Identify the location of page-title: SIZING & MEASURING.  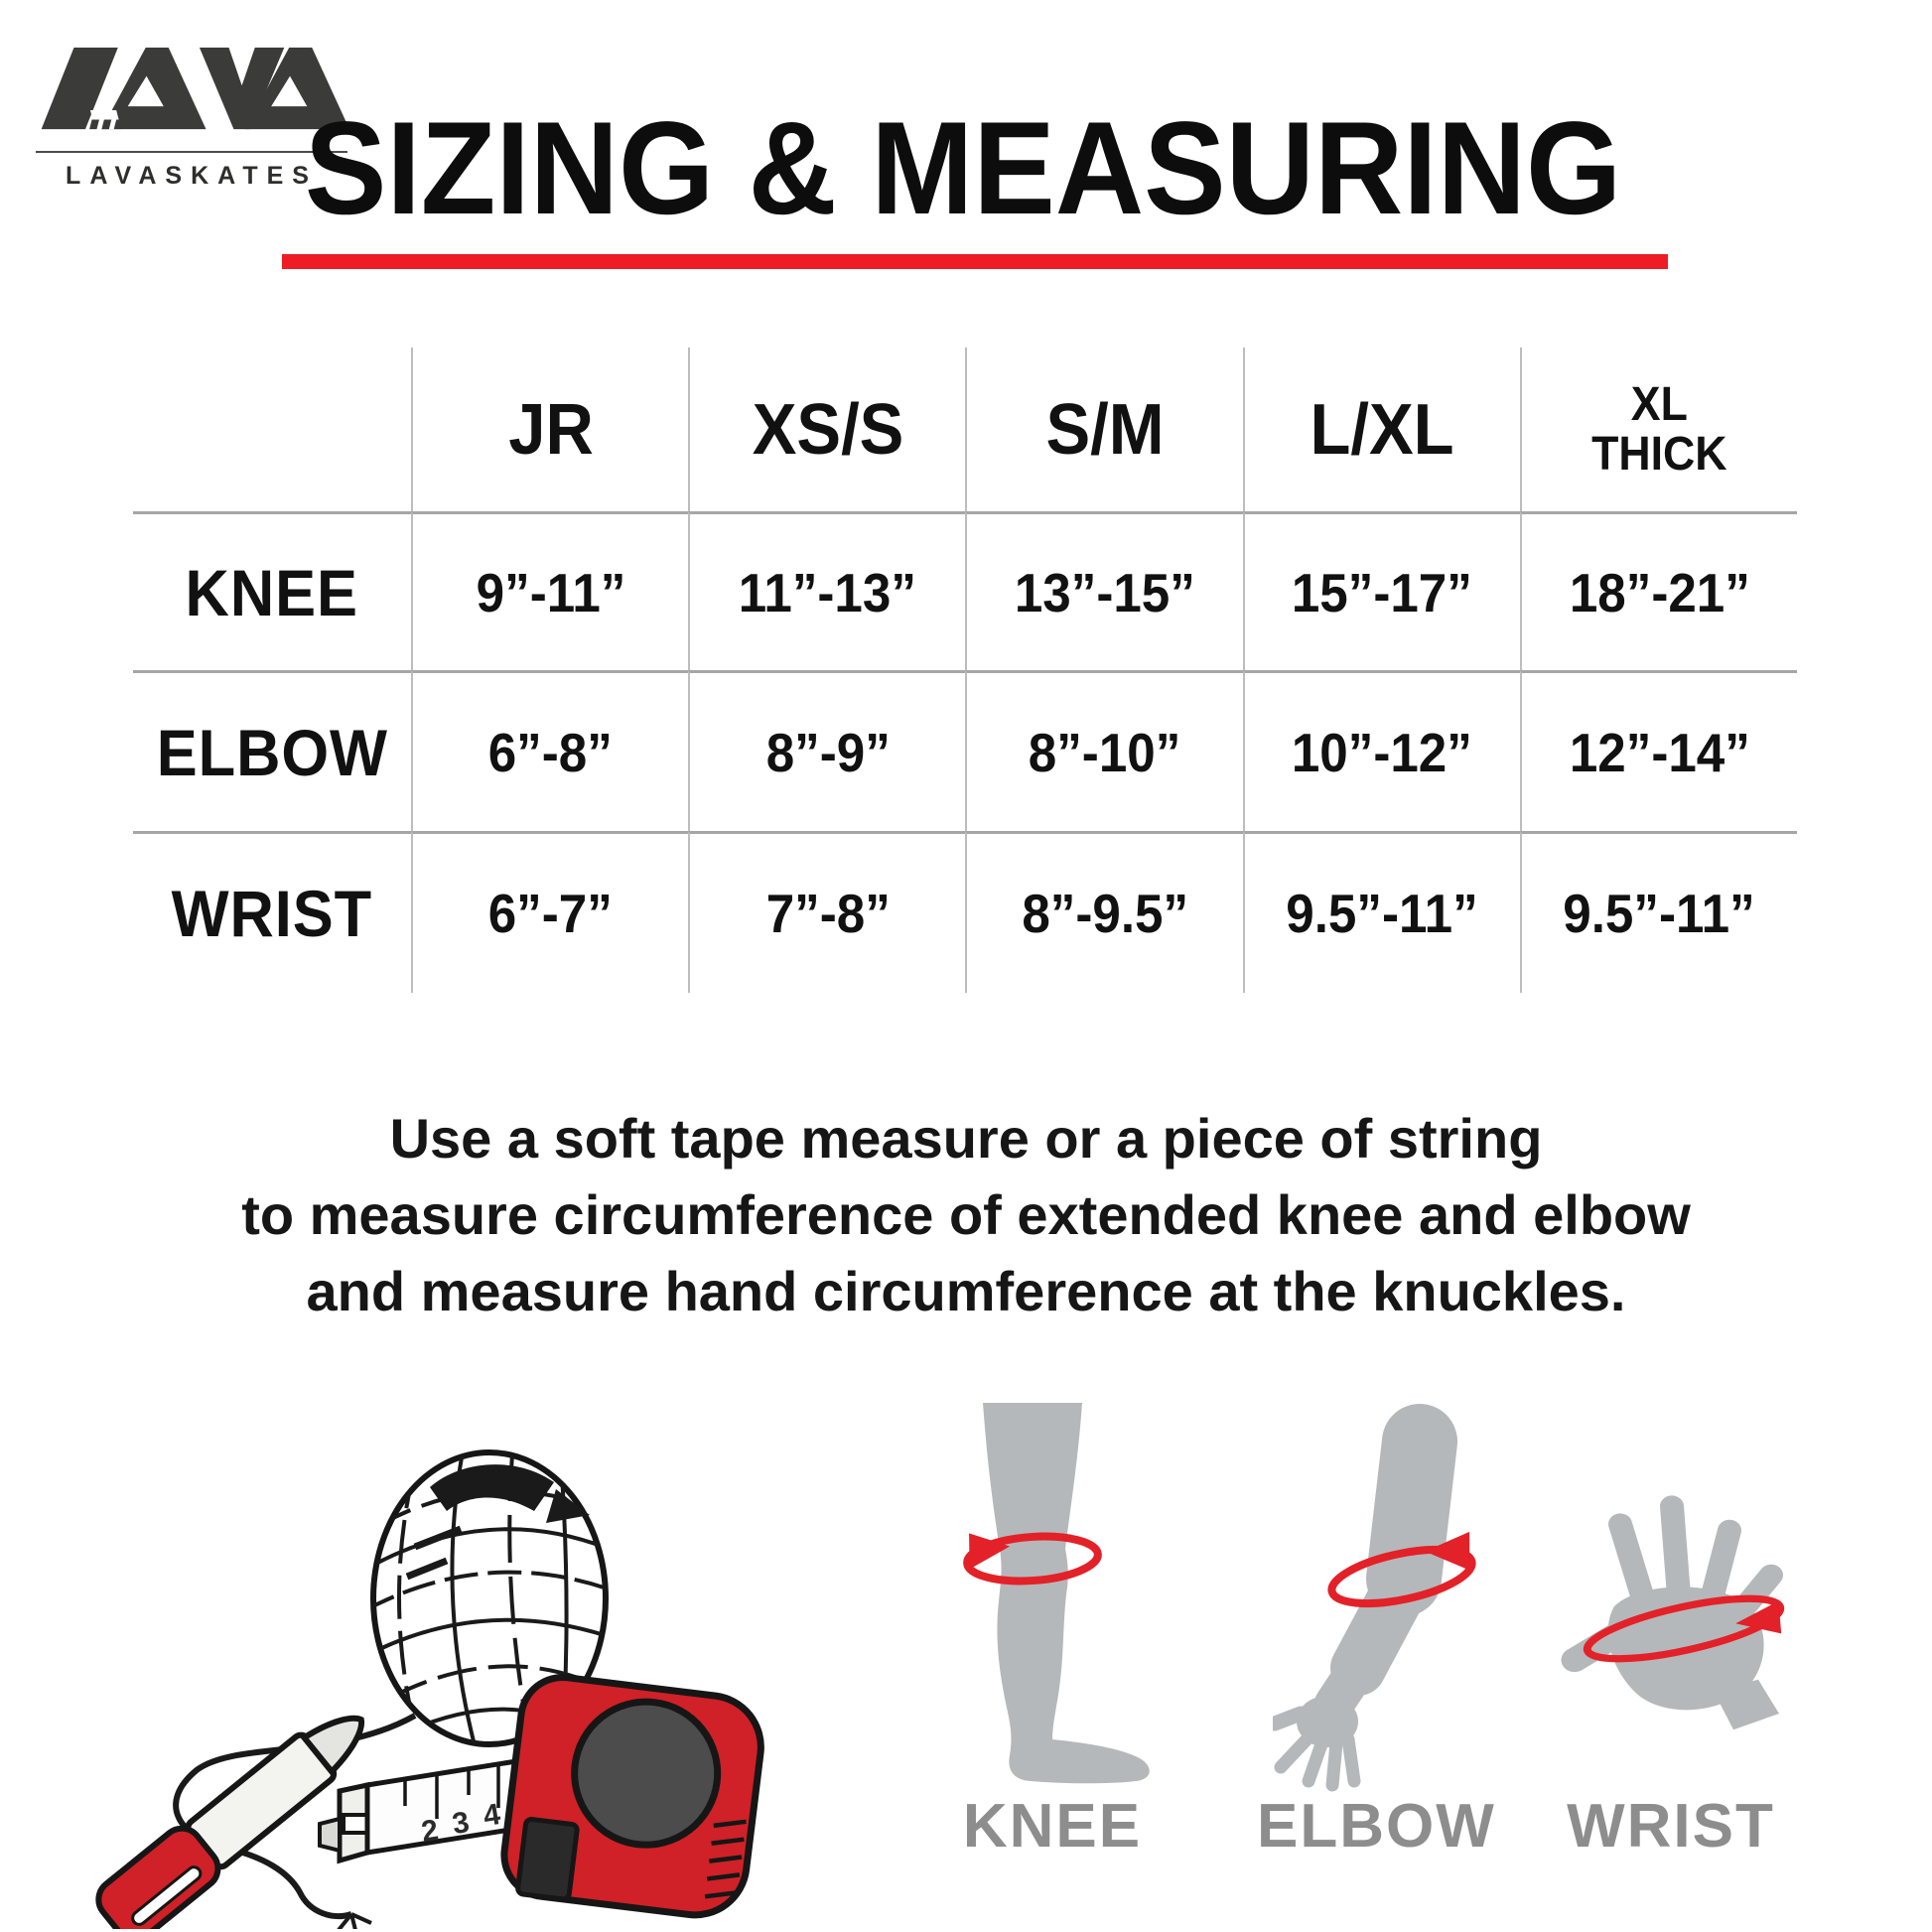
(963, 168).